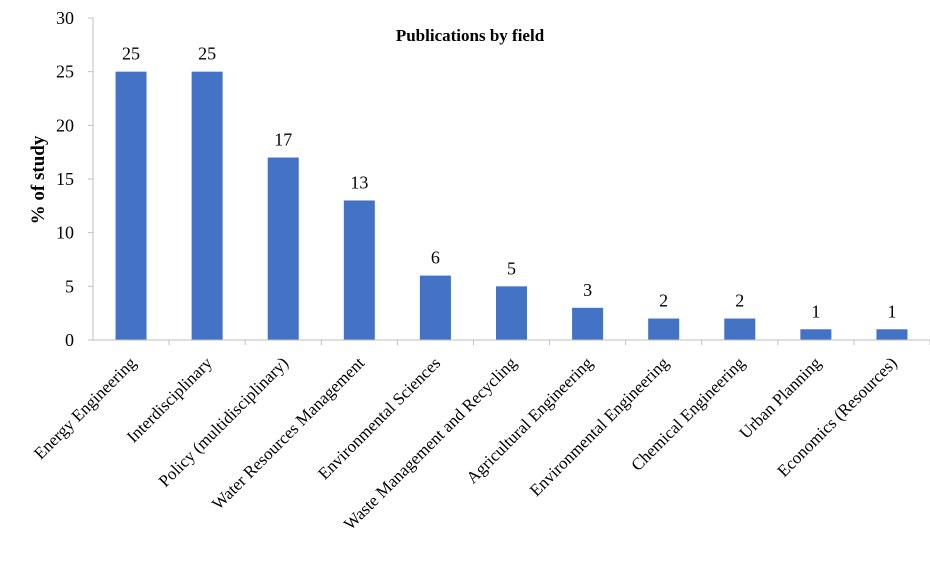 Image resolution: width=930 pixels, height=573 pixels. What do you see at coordinates (65, 125) in the screenshot?
I see `y-tick-label: 20` at bounding box center [65, 125].